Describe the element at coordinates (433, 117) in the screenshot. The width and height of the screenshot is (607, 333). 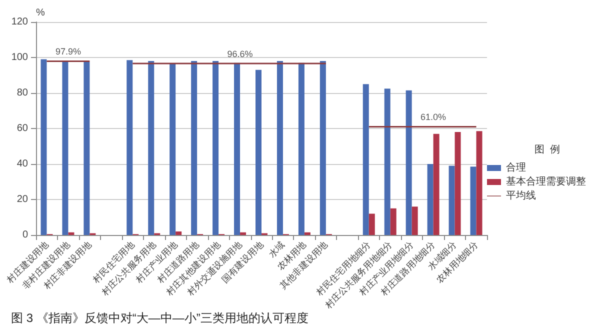
I see `data-label: 61.0%` at that location.